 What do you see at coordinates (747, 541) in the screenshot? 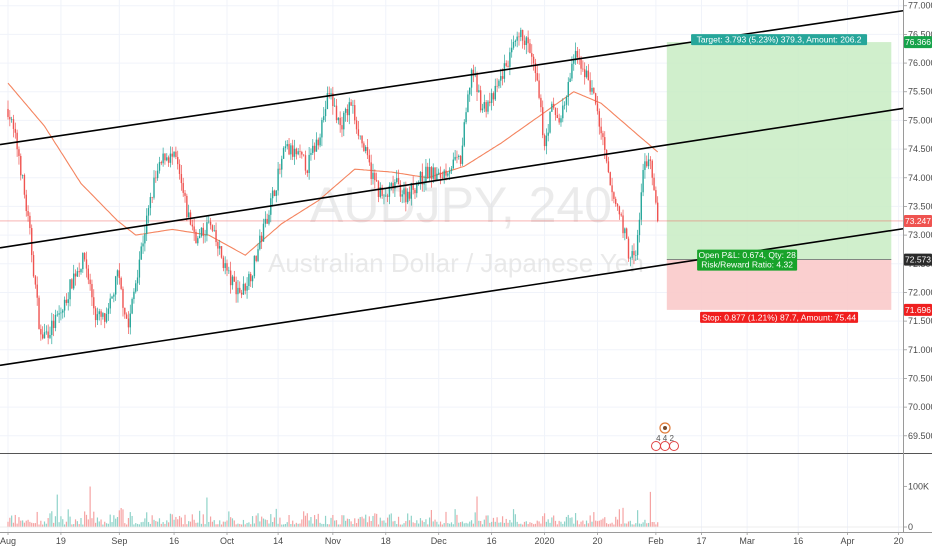
I see `time-tick-label: Mar` at bounding box center [747, 541].